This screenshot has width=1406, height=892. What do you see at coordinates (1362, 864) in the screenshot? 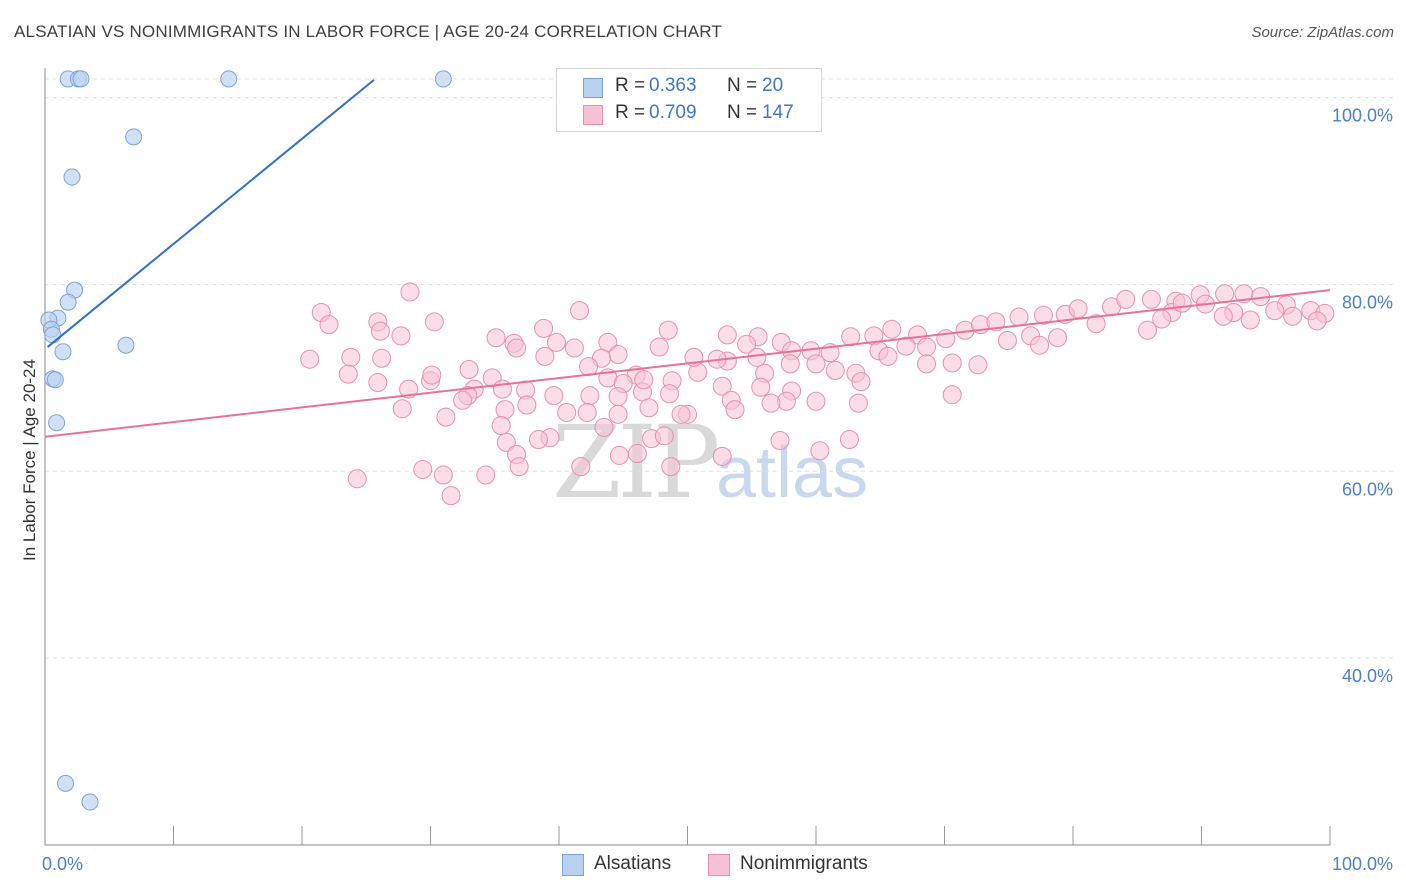
I see `x-tick-label: 100.0%` at bounding box center [1362, 864].